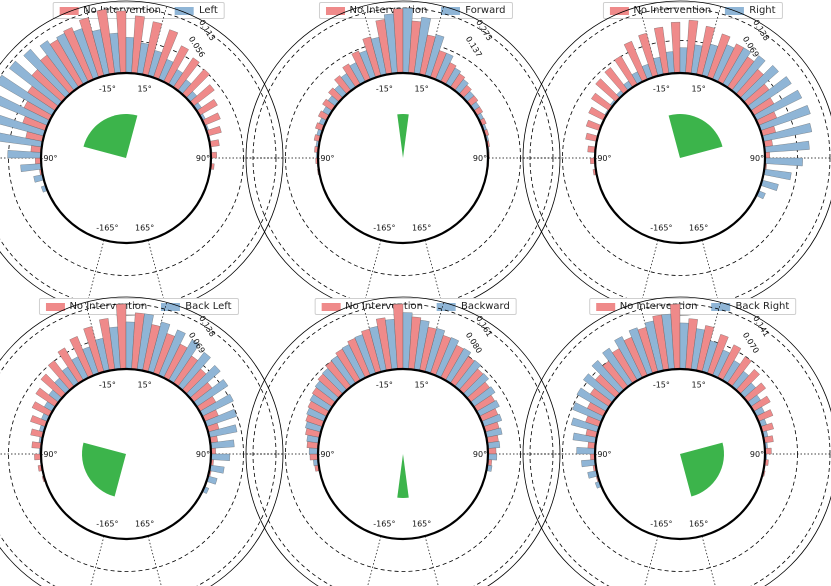 This screenshot has height=586, width=831. I want to click on legend-label: Back Right, so click(762, 306).